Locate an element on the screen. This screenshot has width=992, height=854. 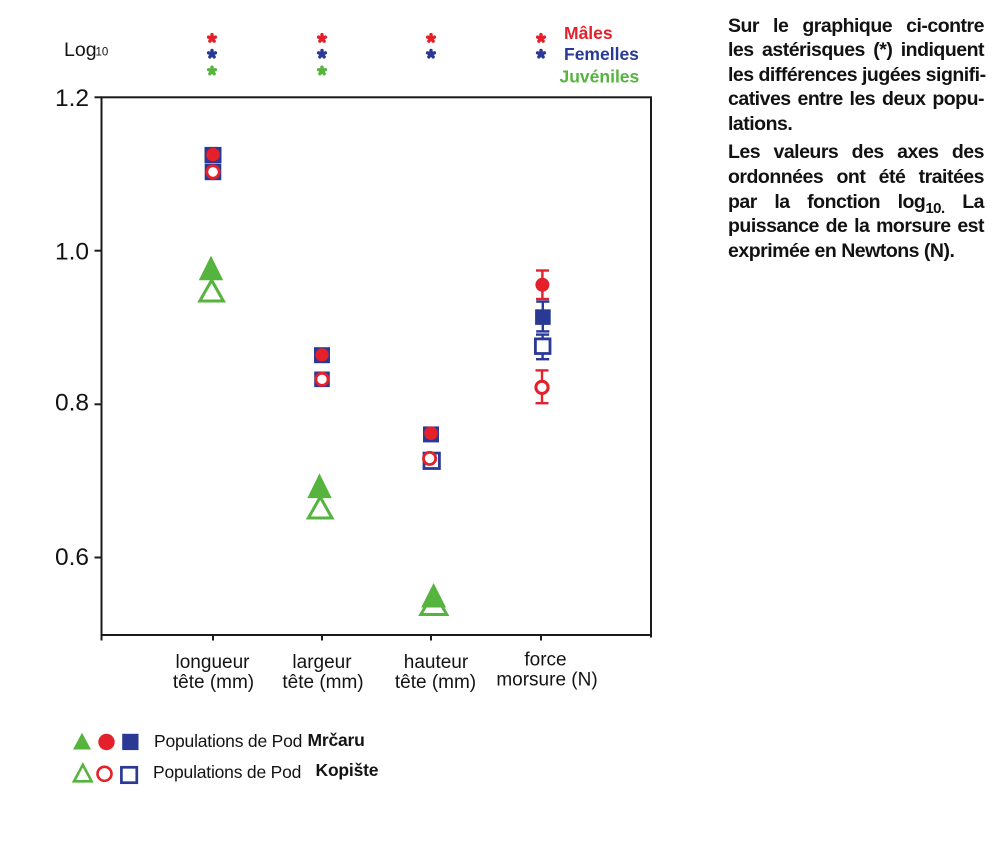
svg-text: largeur is located at coordinates (322, 662).